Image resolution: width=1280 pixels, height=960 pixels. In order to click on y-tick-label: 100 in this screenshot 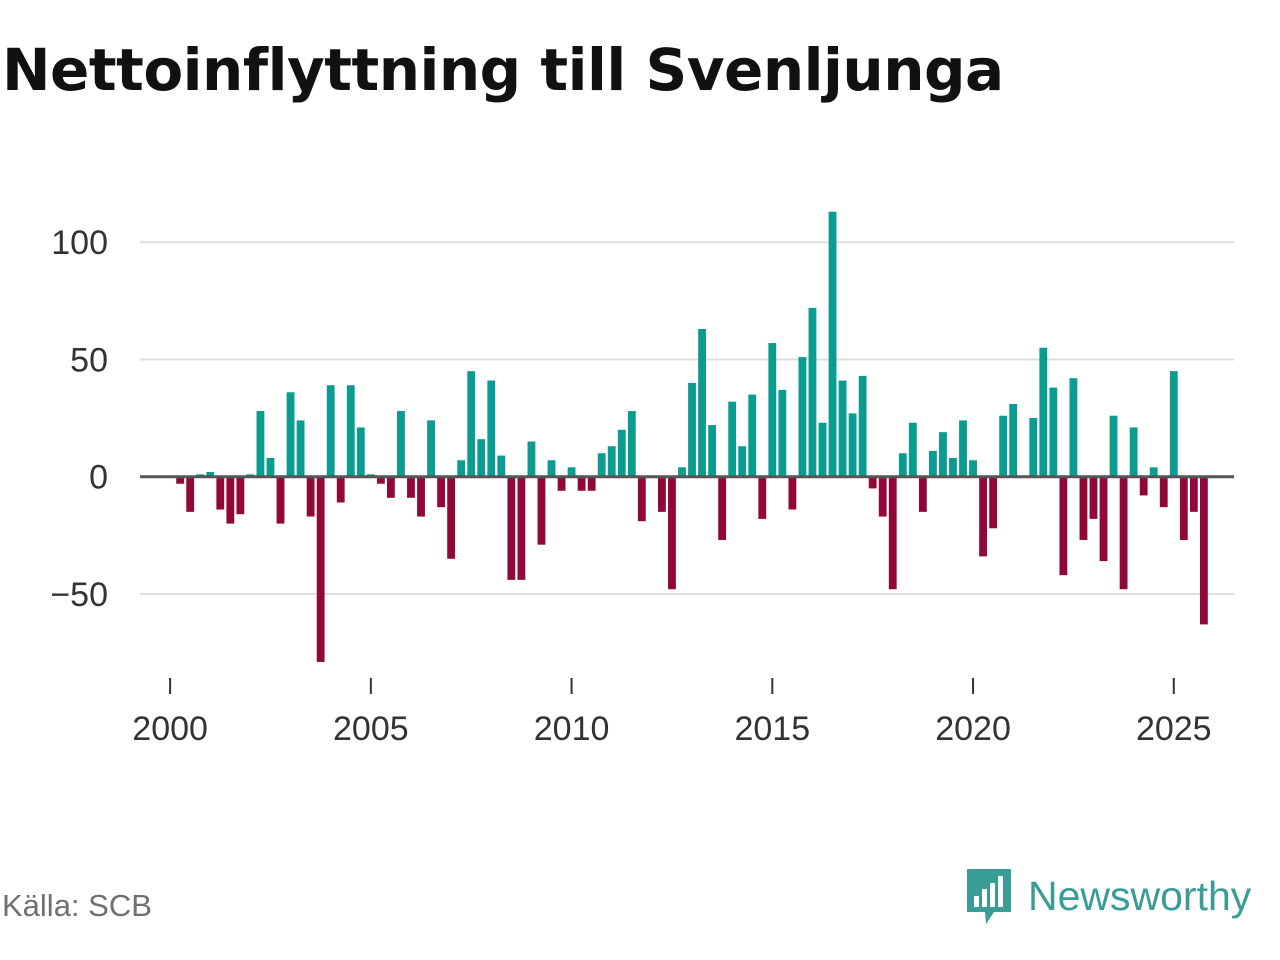, I will do `click(79, 243)`.